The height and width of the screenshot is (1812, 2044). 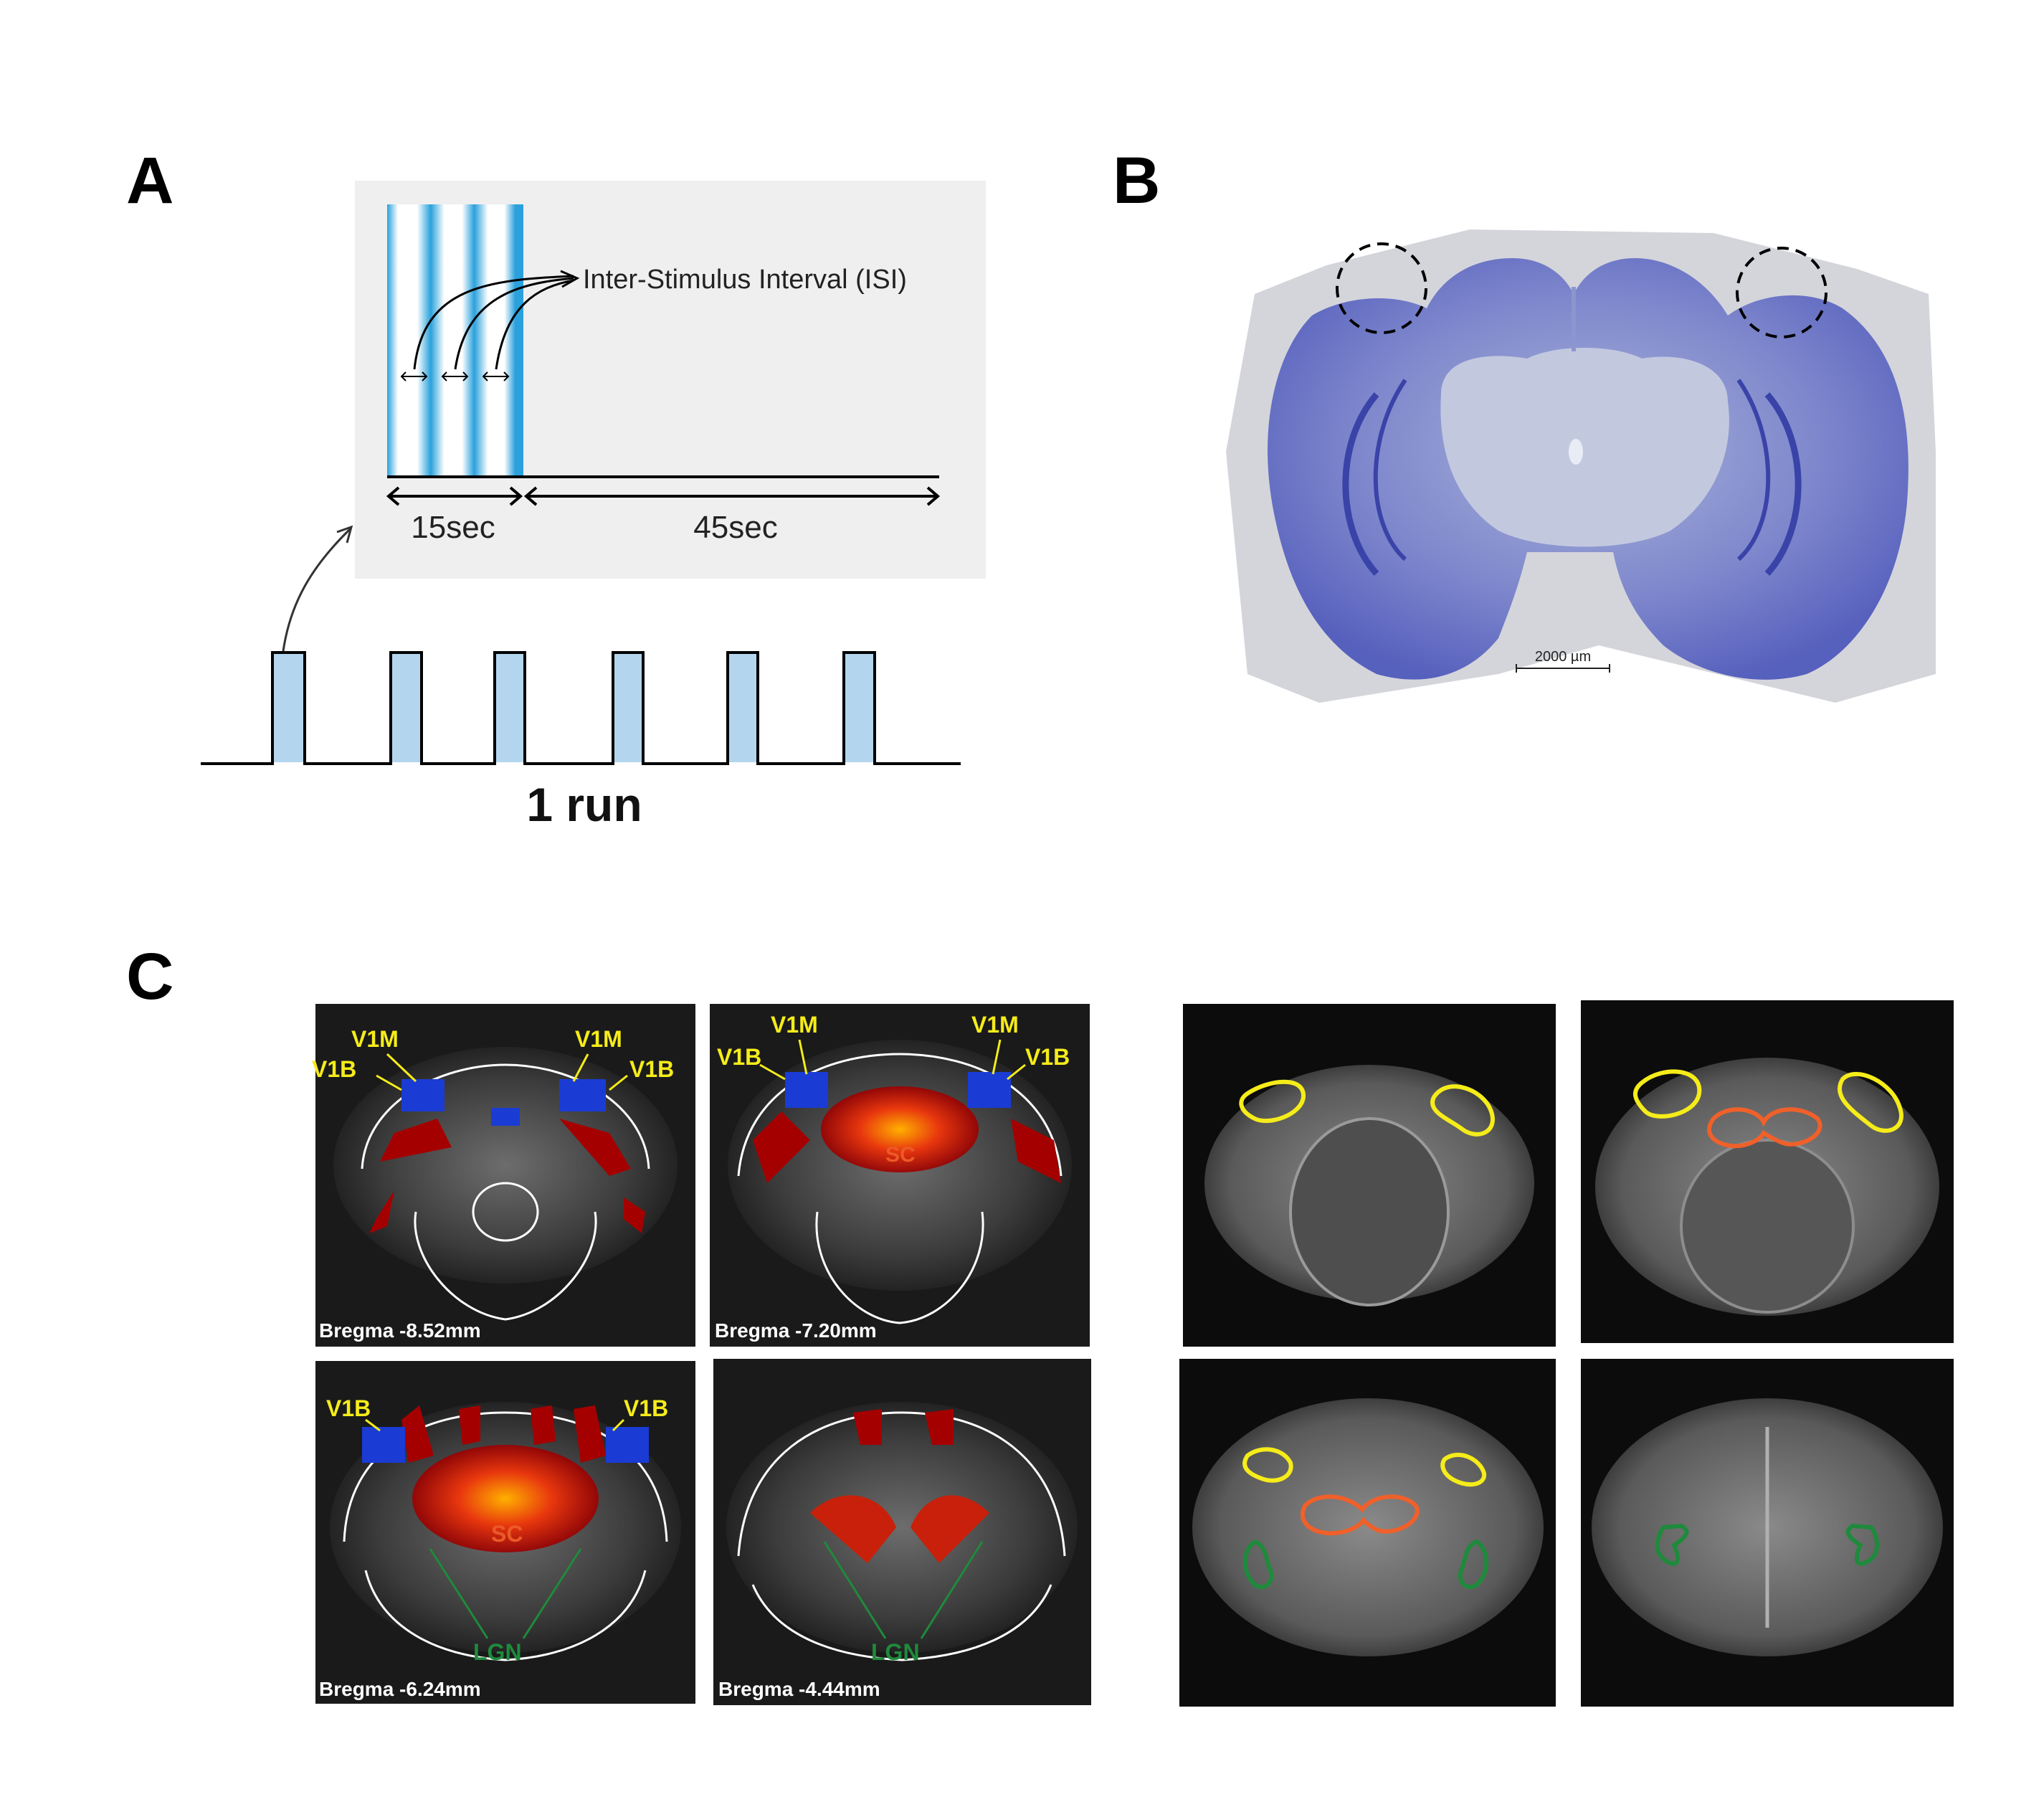 I want to click on grating-stimulus, so click(x=455, y=340).